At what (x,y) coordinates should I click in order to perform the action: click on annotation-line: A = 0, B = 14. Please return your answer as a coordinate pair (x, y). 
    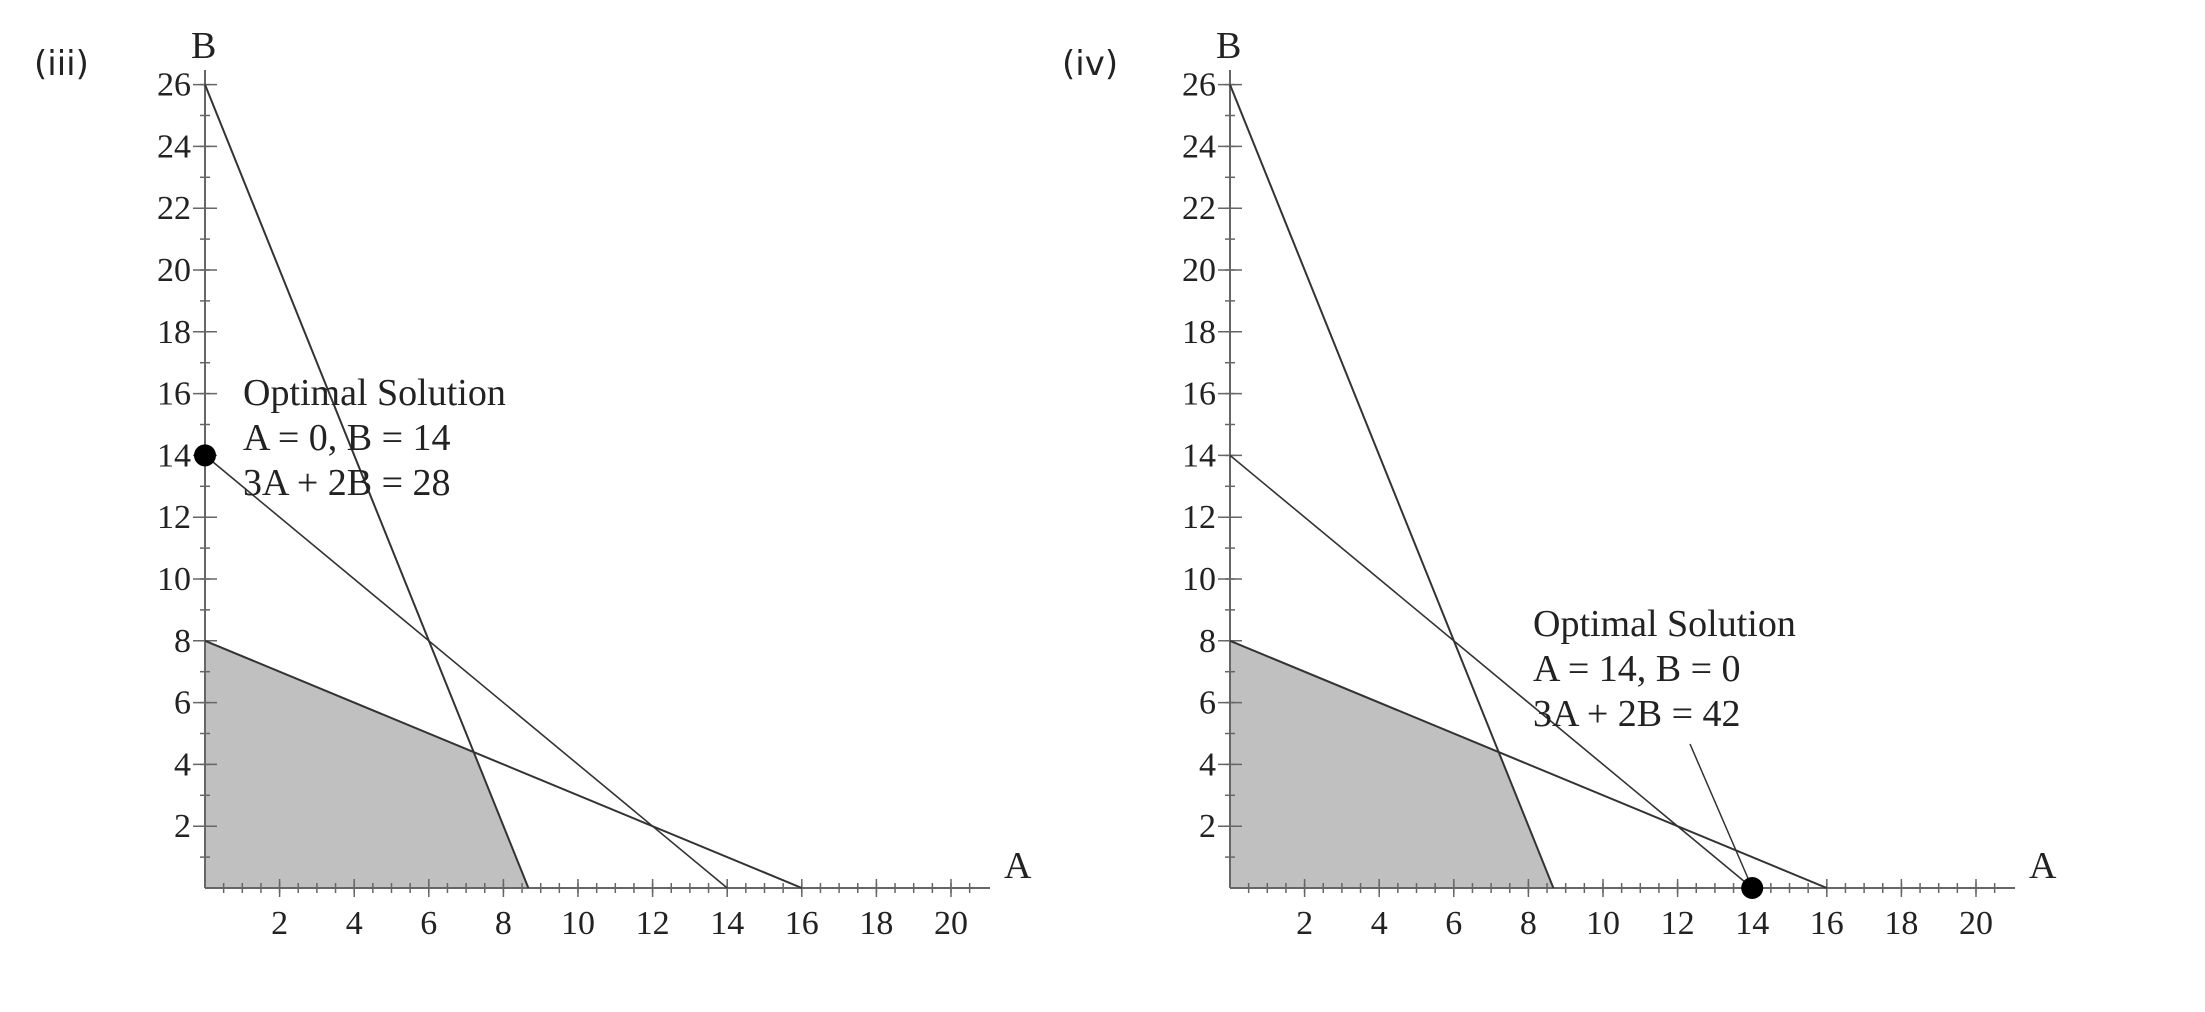
    Looking at the image, I should click on (347, 438).